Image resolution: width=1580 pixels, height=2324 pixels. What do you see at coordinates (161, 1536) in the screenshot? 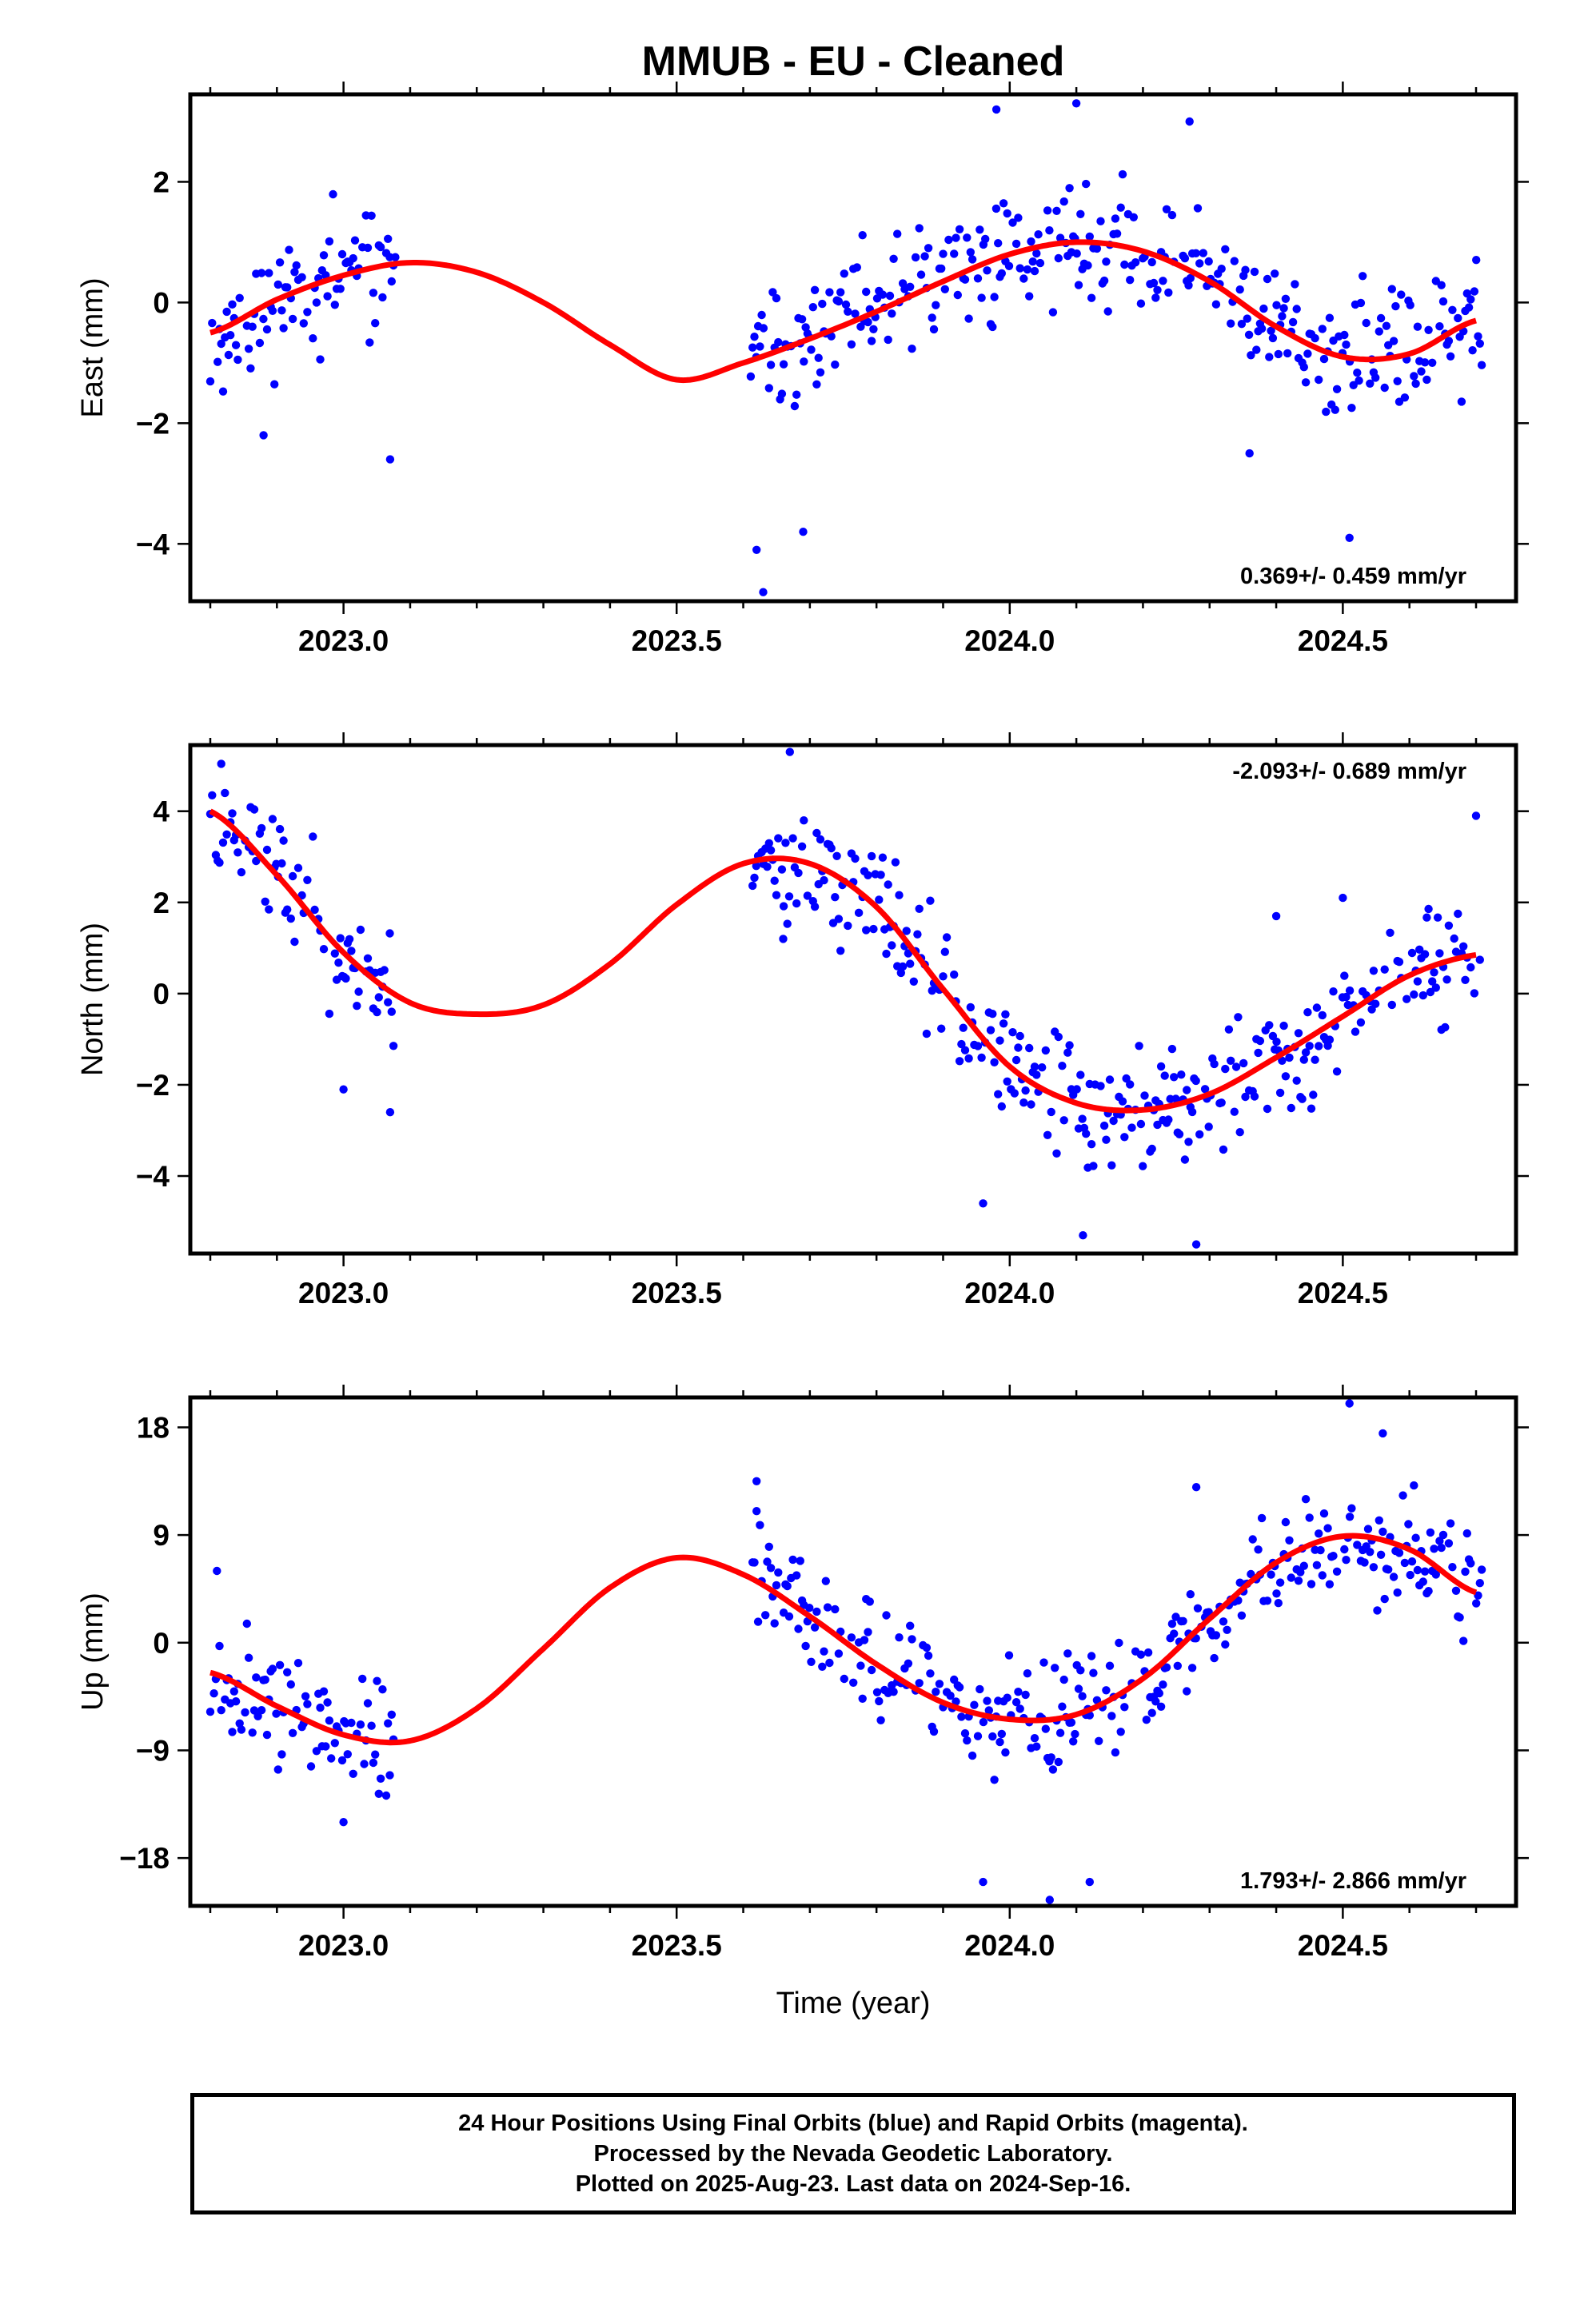
I see `y-tick-label: 9` at bounding box center [161, 1536].